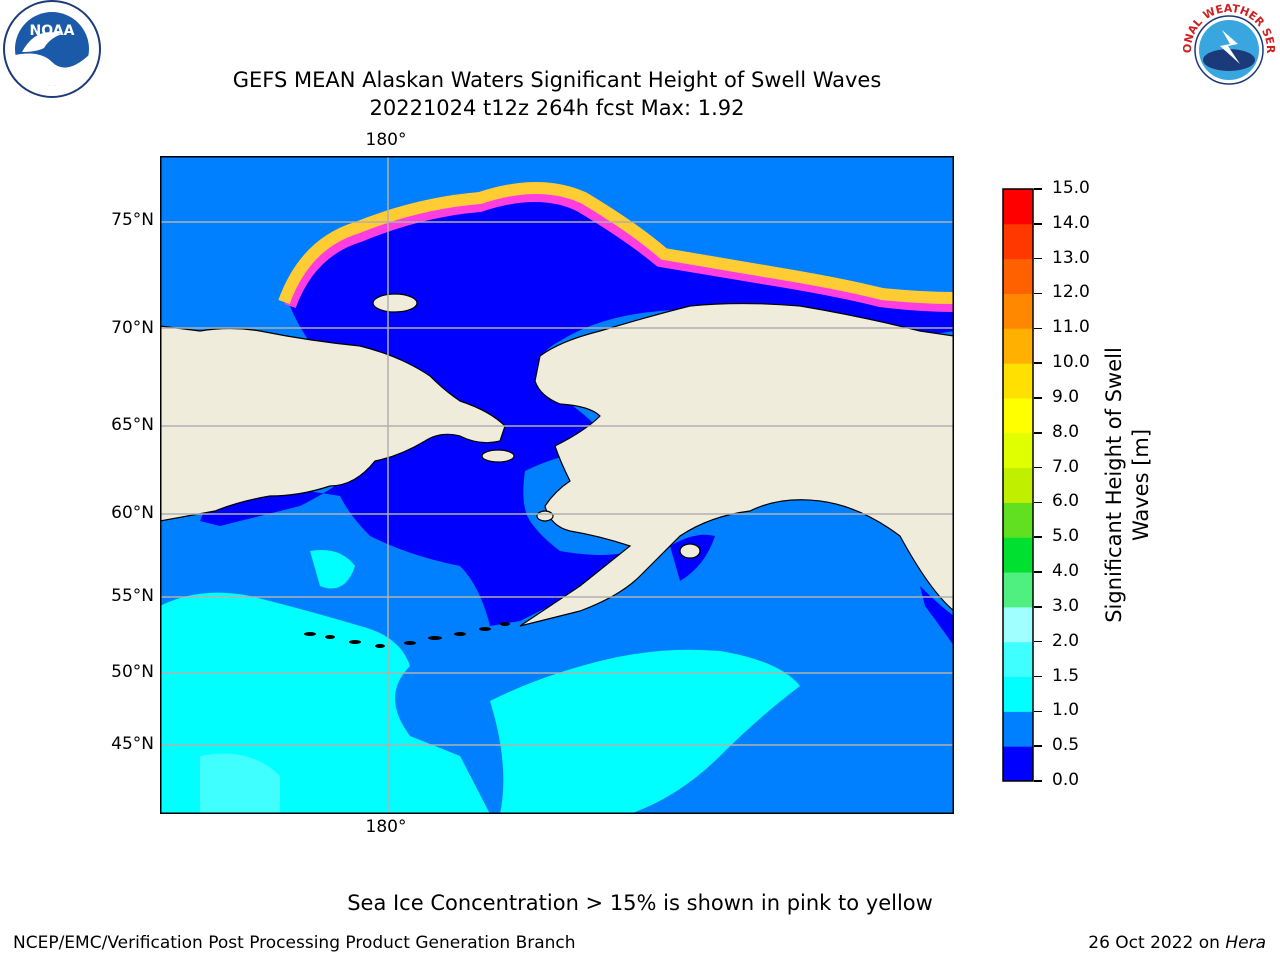 This screenshot has width=1280, height=960. Describe the element at coordinates (386, 140) in the screenshot. I see `lon-label-top: 180°` at that location.